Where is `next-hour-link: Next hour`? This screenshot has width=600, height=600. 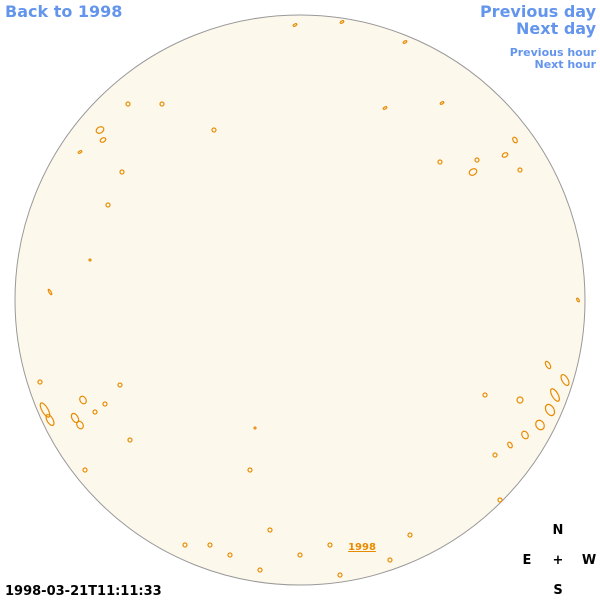
next-hour-link: Next hour is located at coordinates (566, 64).